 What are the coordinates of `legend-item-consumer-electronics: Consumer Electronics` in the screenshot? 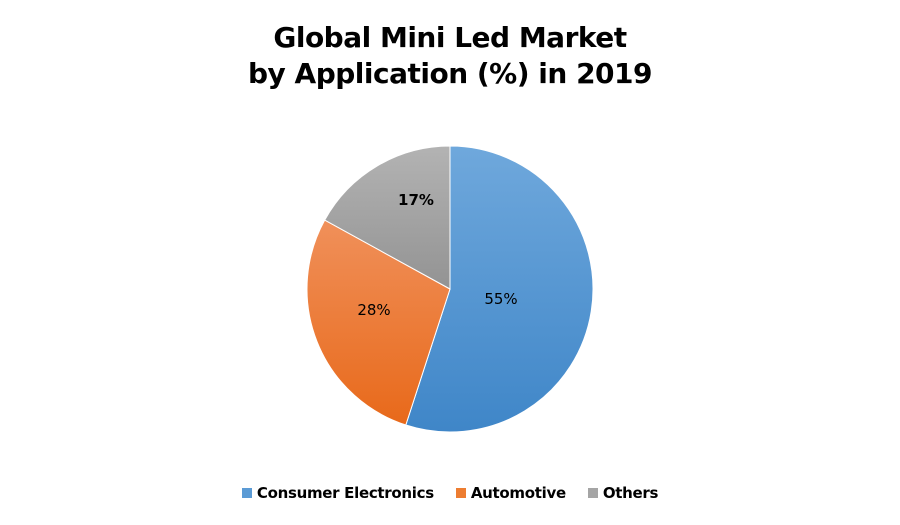 It's located at (337, 493).